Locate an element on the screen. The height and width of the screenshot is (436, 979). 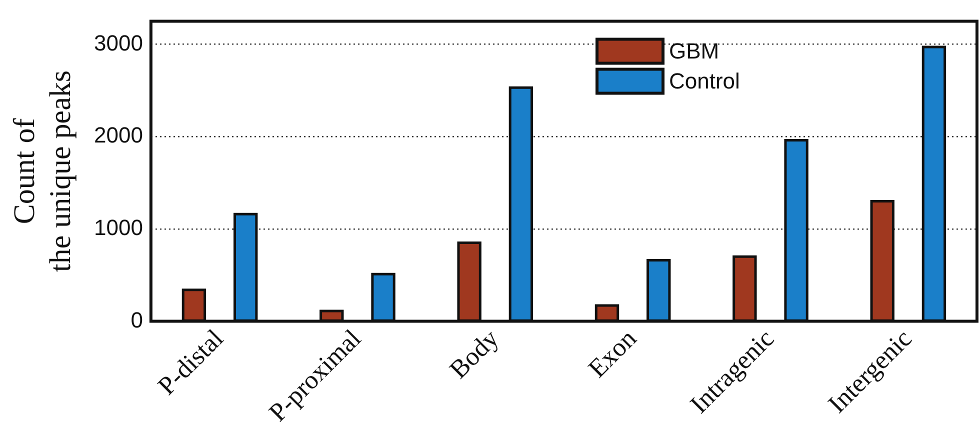
legend-label: Control is located at coordinates (704, 81).